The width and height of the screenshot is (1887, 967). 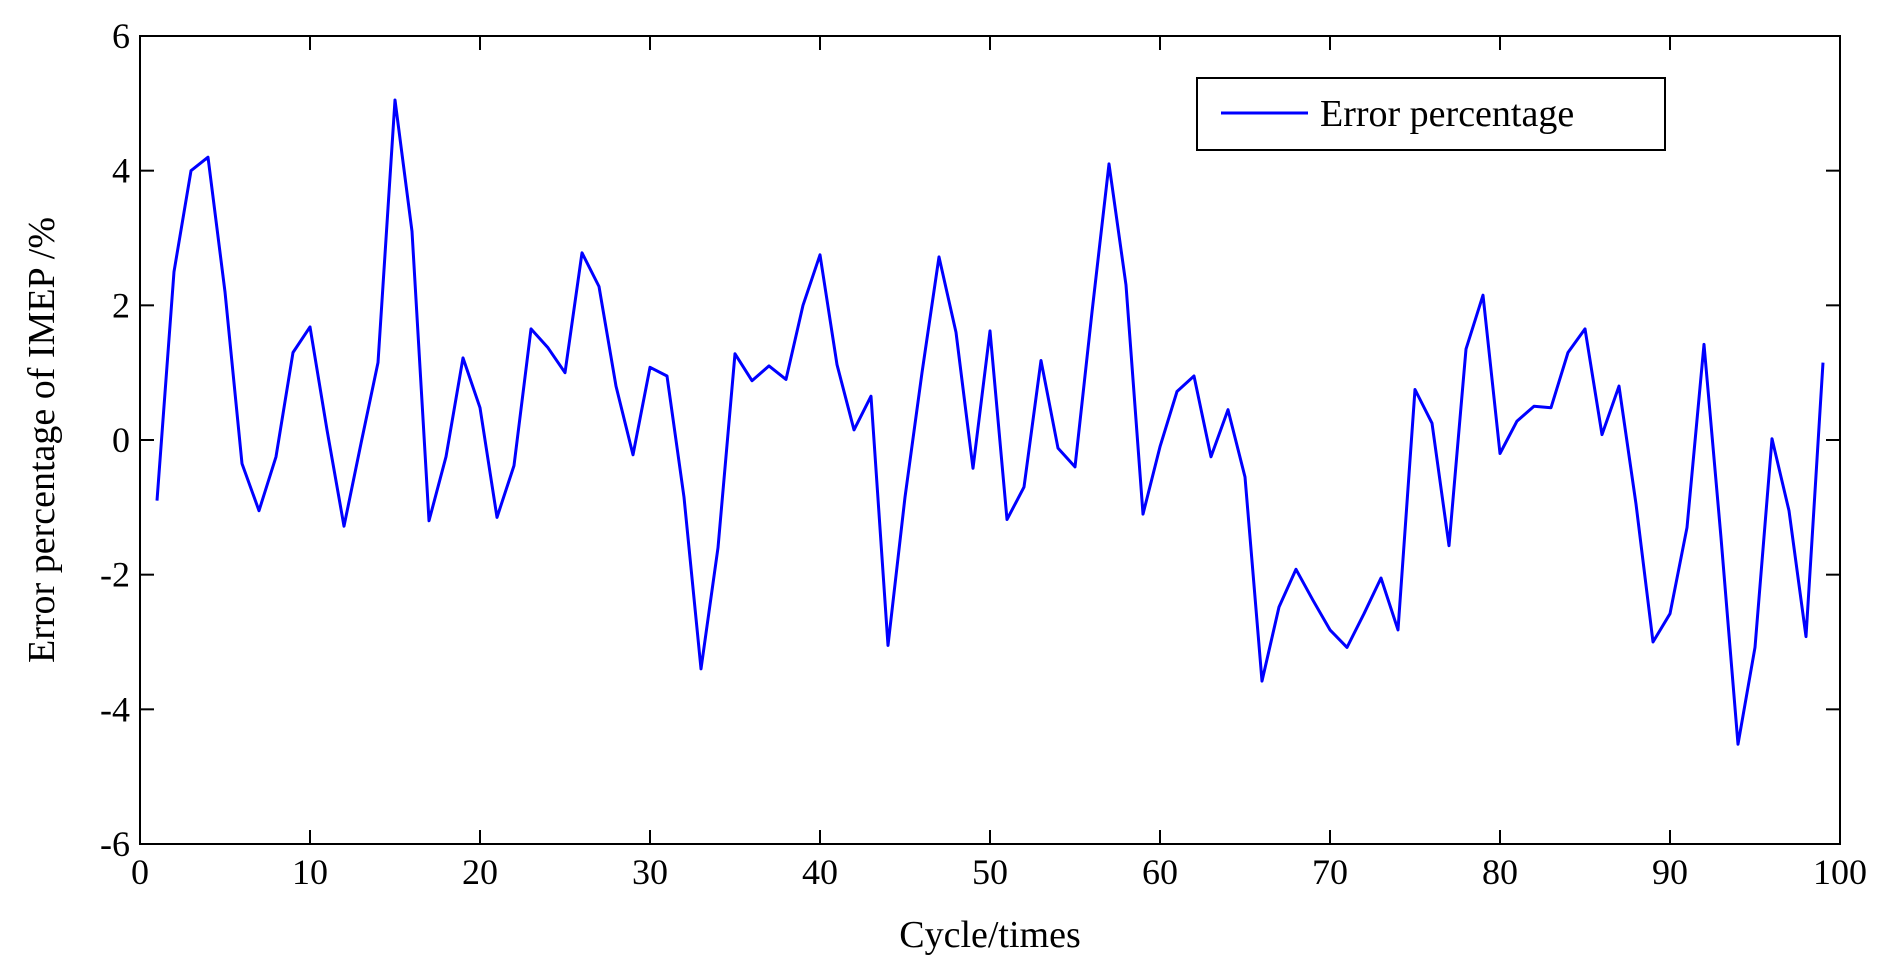 What do you see at coordinates (1160, 872) in the screenshot?
I see `x-tick-label: 60` at bounding box center [1160, 872].